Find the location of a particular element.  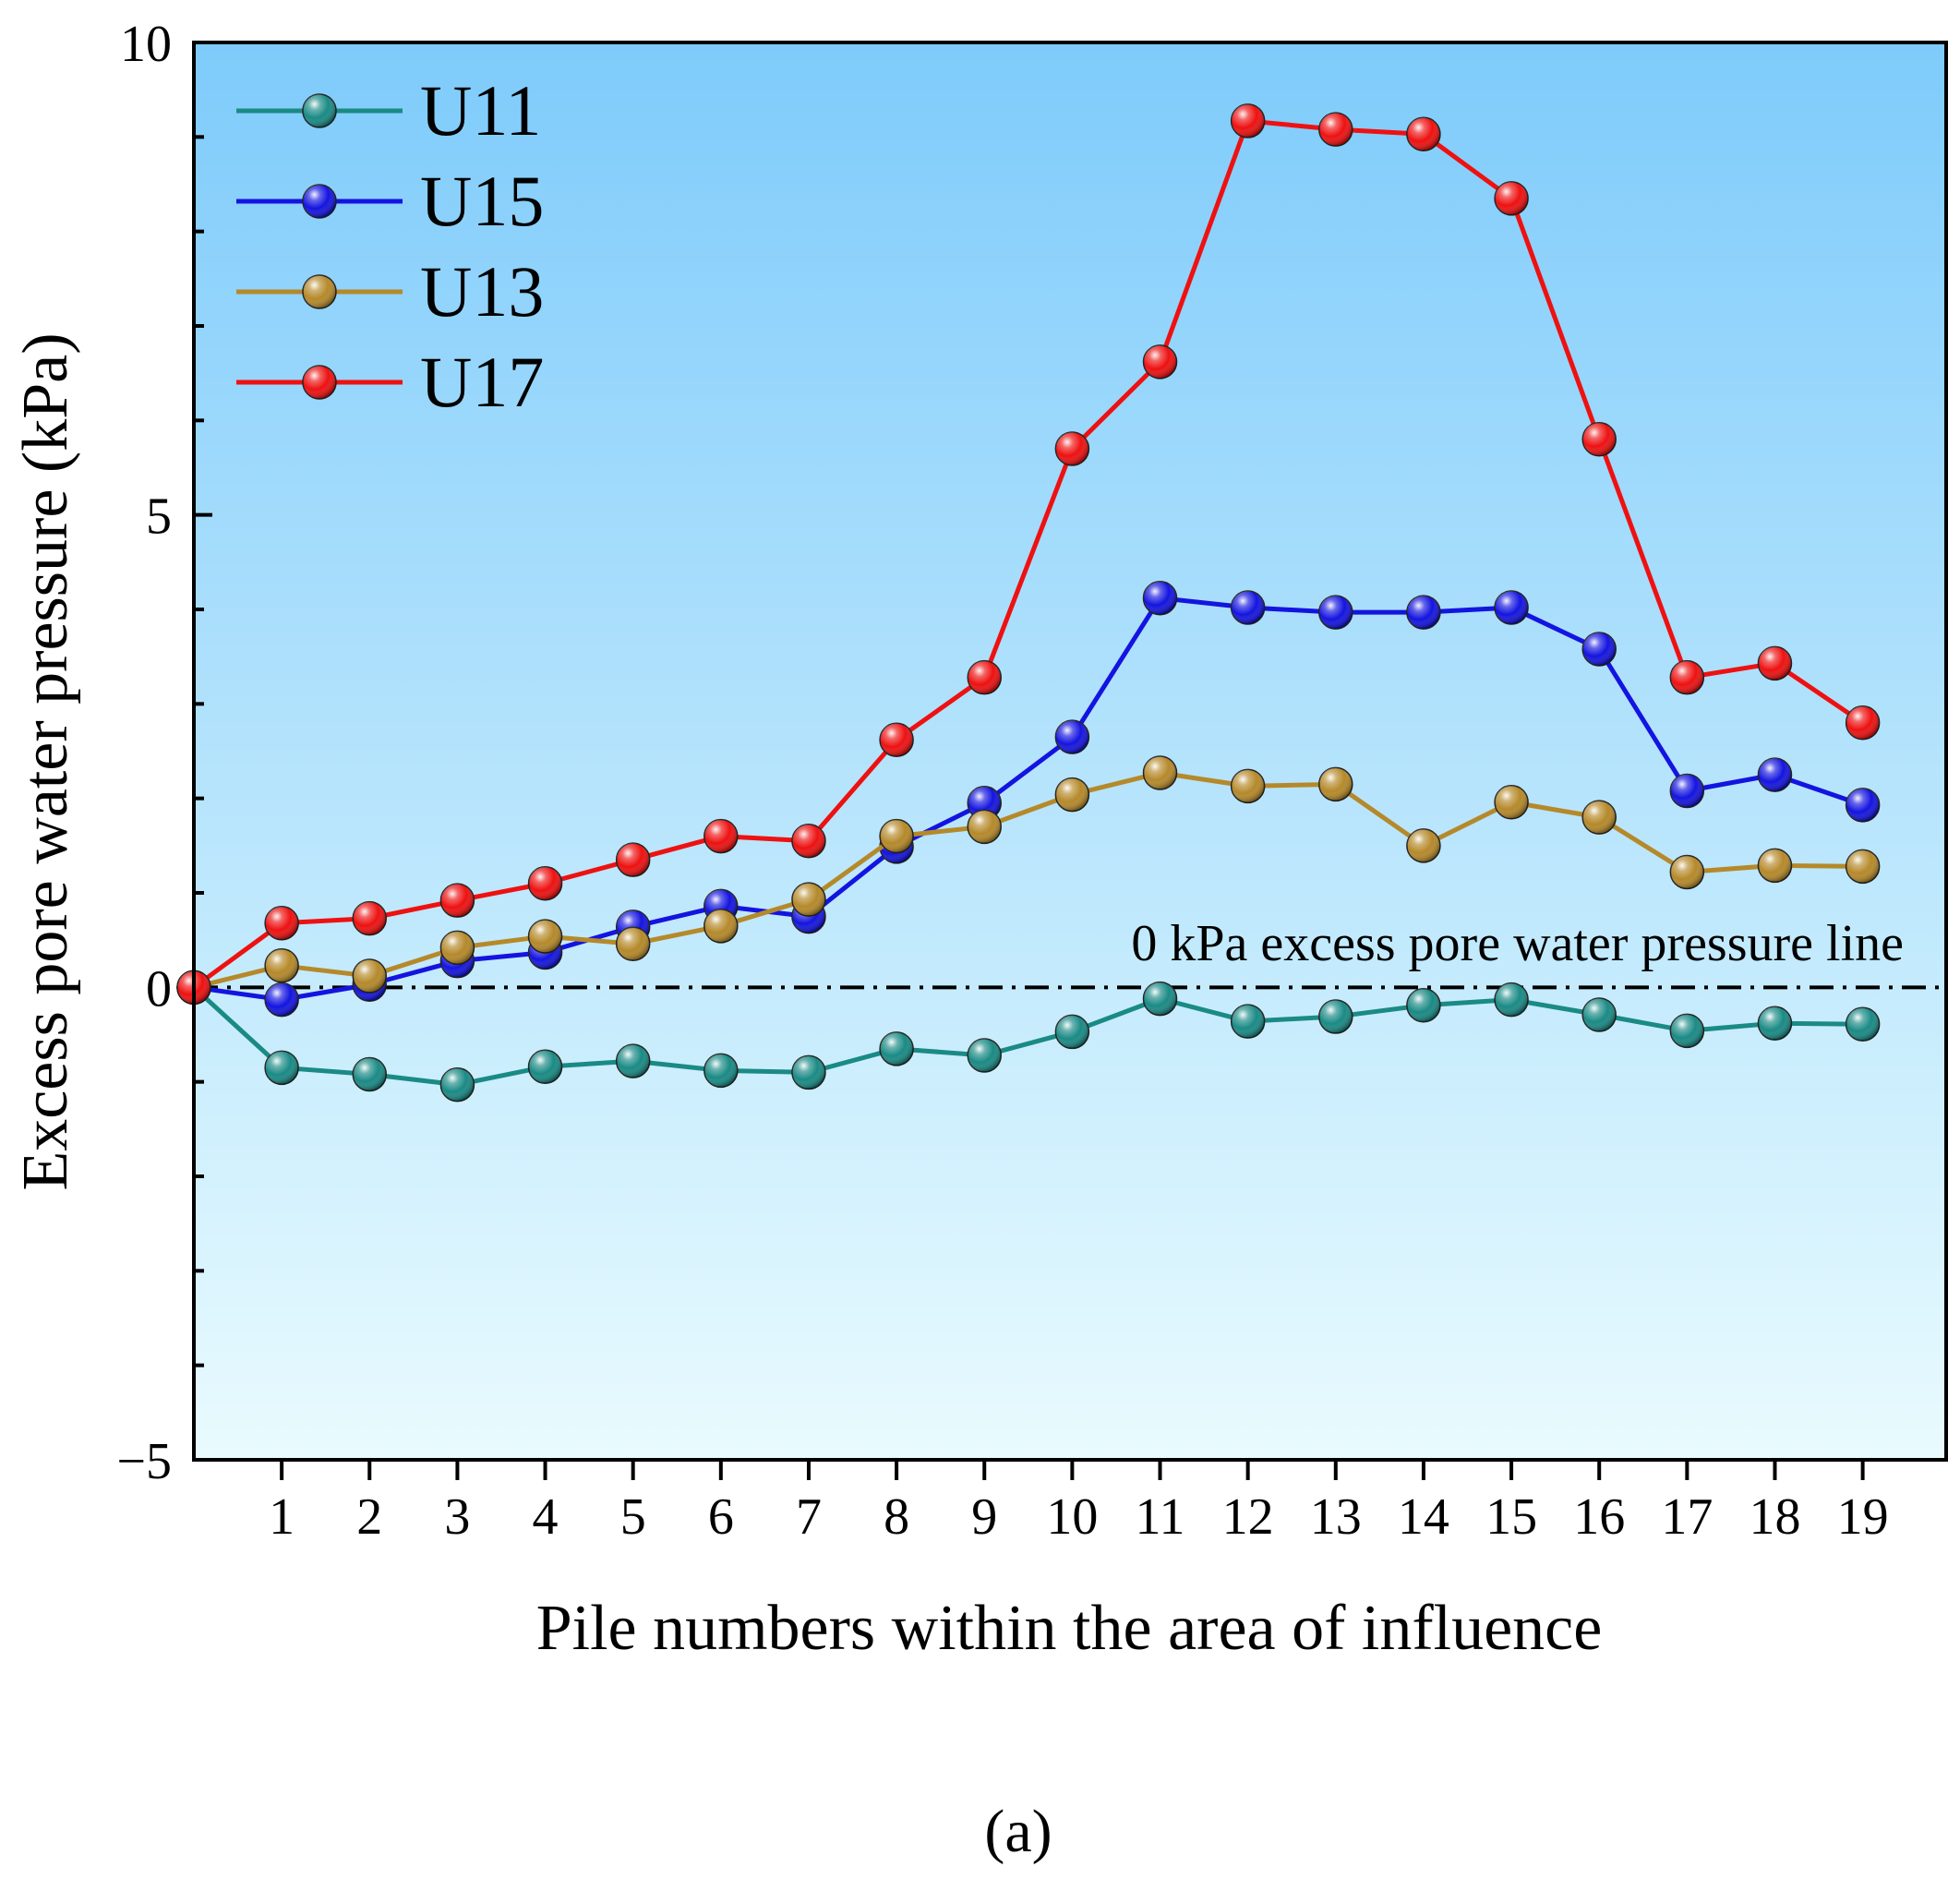

y-tick-label: 0 is located at coordinates (159, 989).